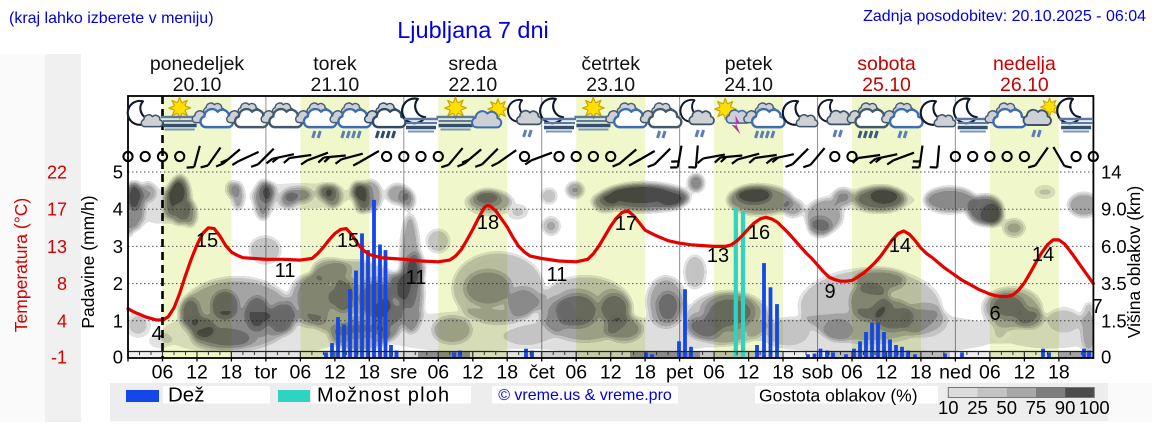 The height and width of the screenshot is (443, 1152). Describe the element at coordinates (759, 233) in the screenshot. I see `svg-text: 16` at that location.